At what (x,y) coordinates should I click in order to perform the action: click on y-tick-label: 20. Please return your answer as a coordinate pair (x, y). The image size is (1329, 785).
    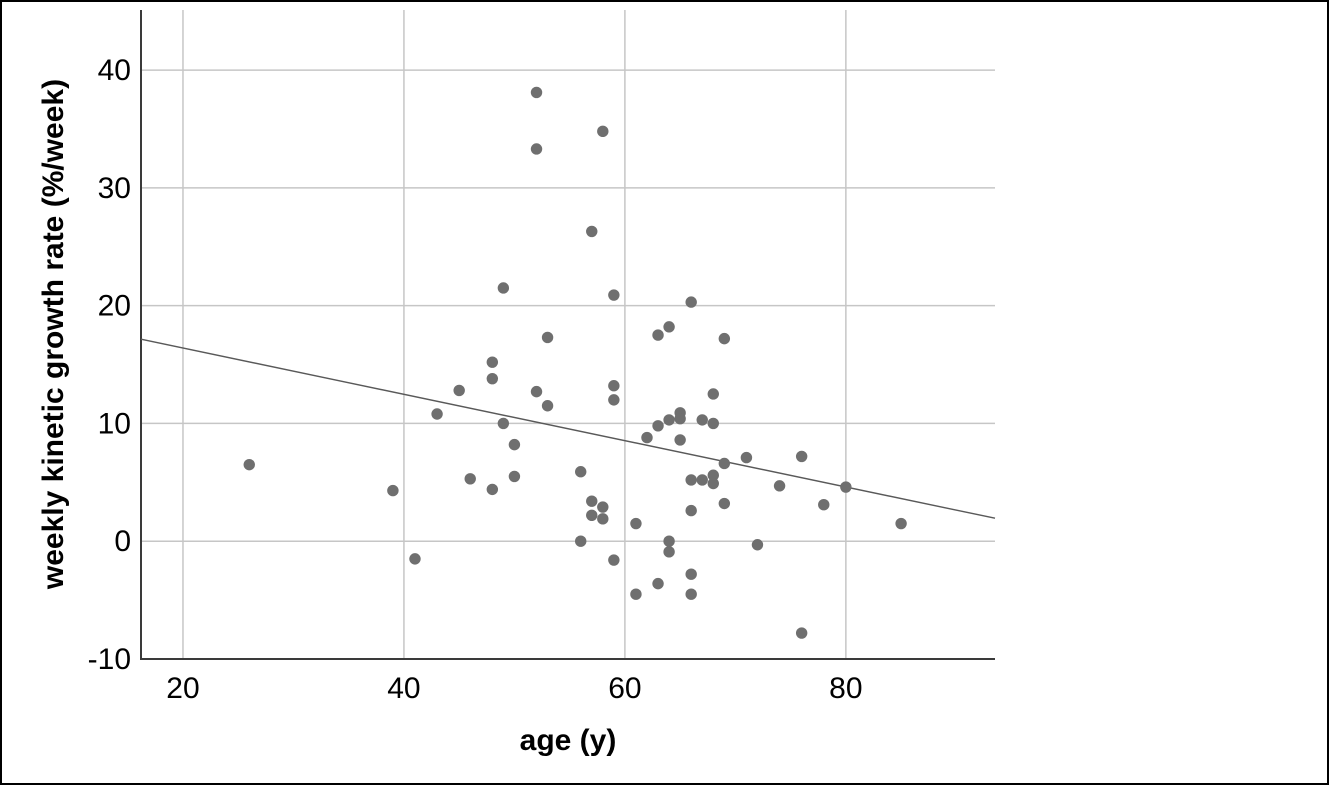
    Looking at the image, I should click on (114, 306).